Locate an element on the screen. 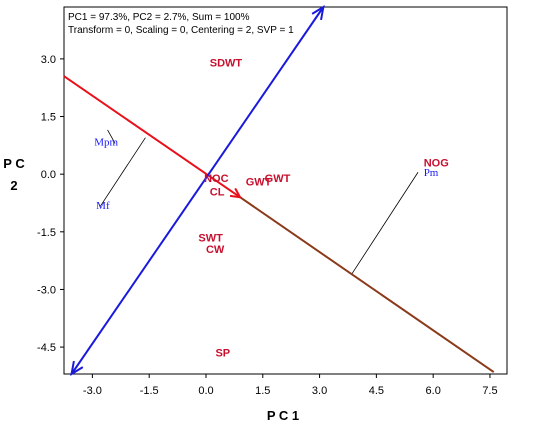 Image resolution: width=550 pixels, height=433 pixels. red-axis-segment is located at coordinates (152, 137).